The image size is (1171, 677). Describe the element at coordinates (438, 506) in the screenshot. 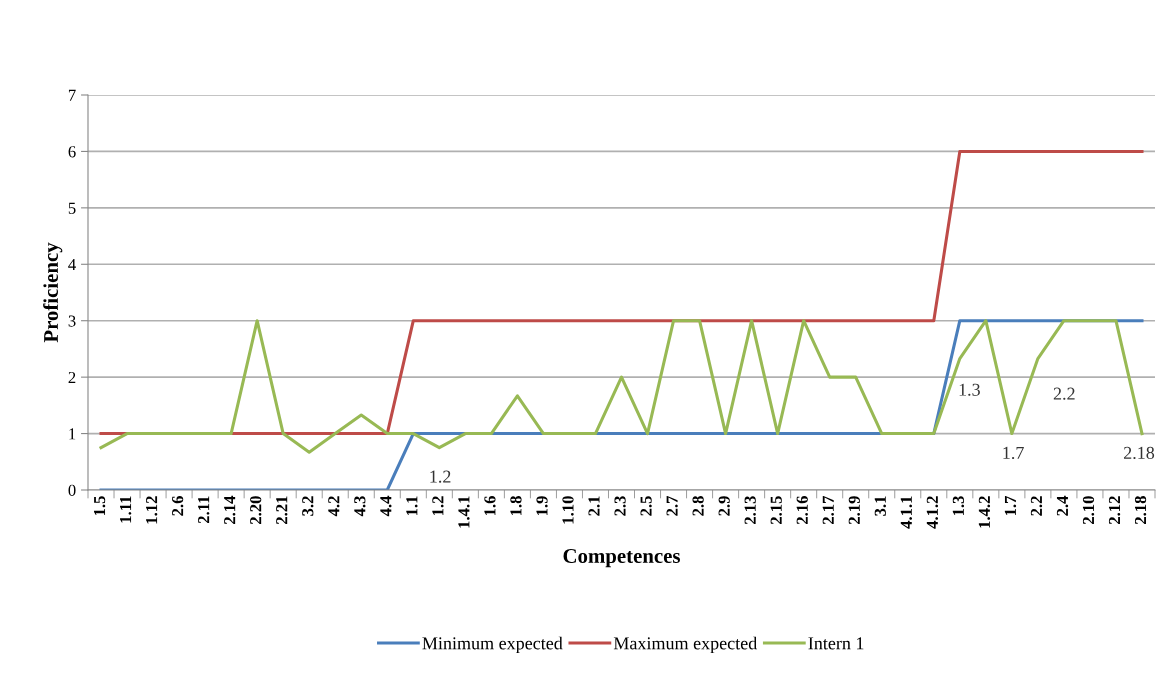

I see `x-tick-label: 1.2` at that location.